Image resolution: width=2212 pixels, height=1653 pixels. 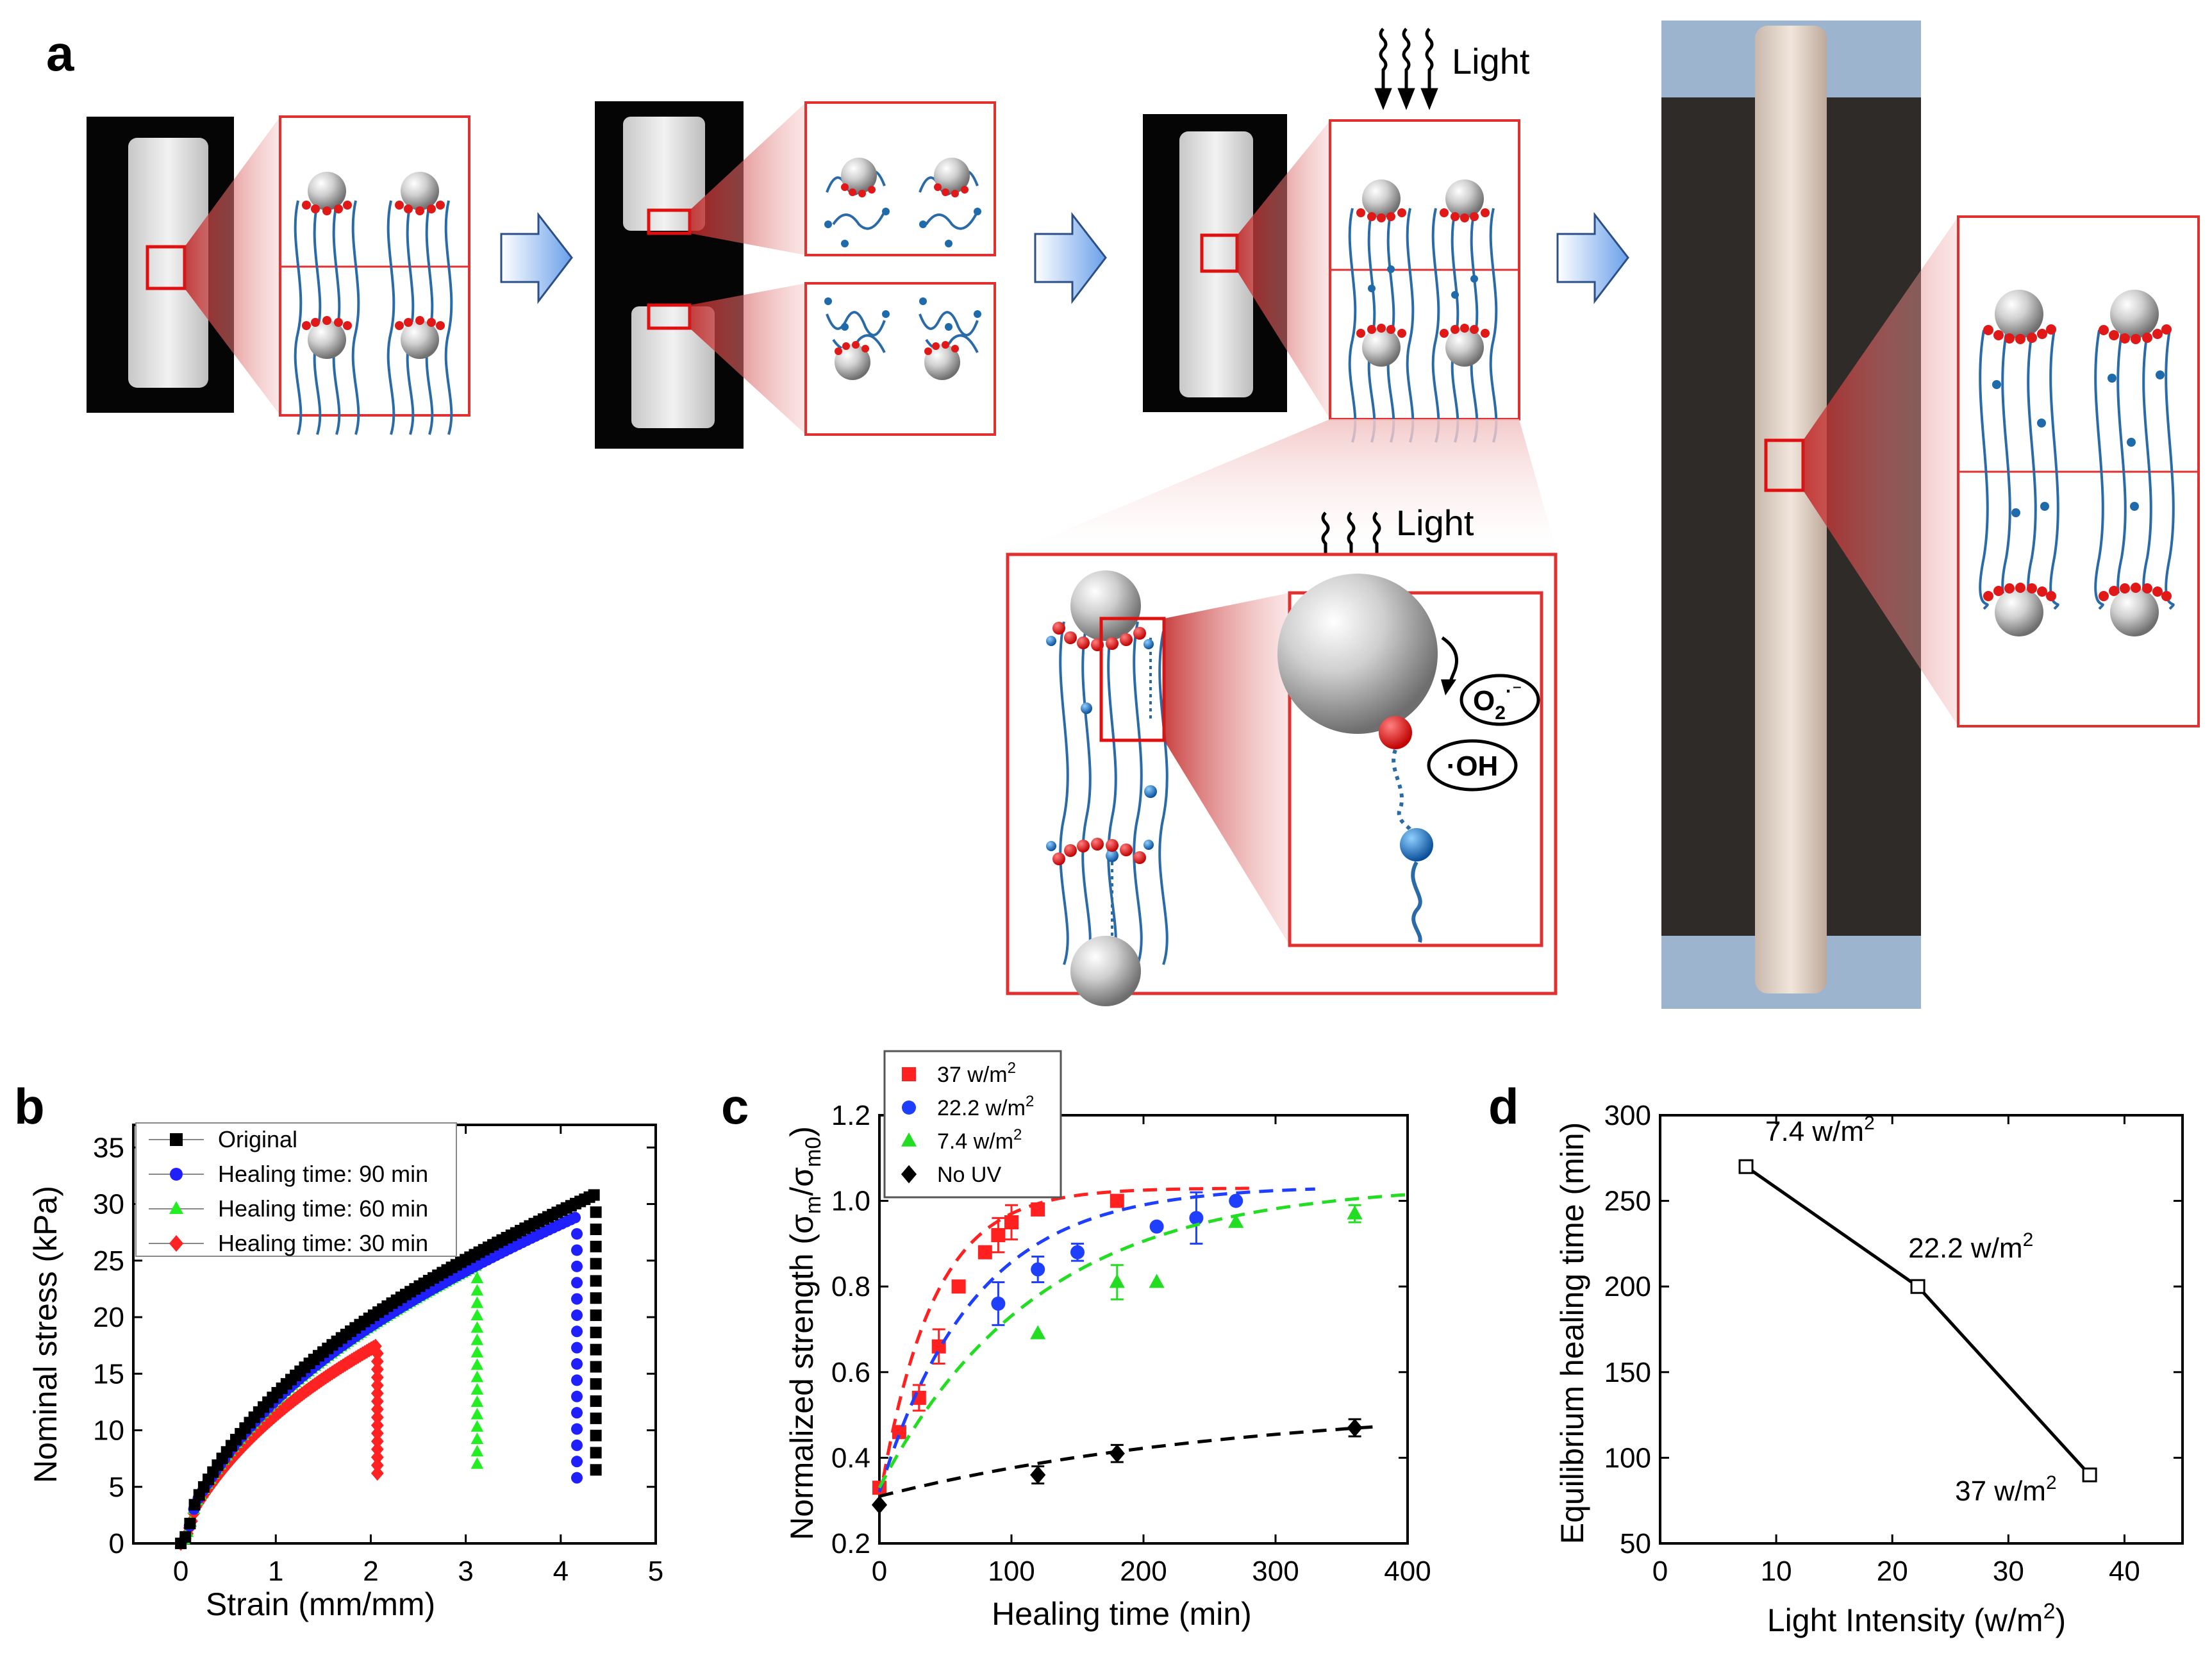 I want to click on legend-box, so click(x=296, y=1189).